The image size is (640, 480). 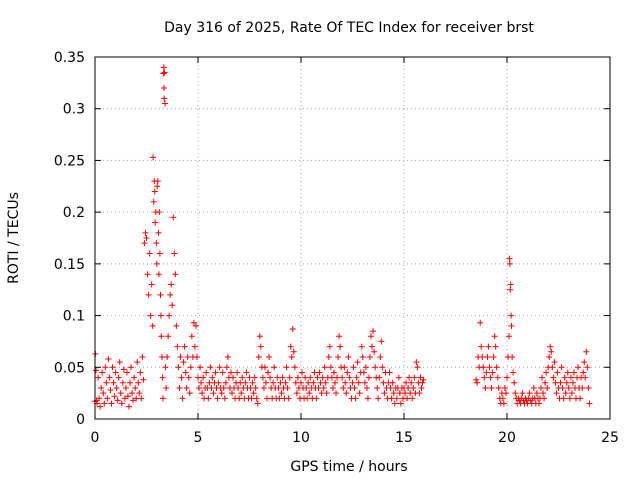 I want to click on y-tick-label: 0.35, so click(x=69, y=58).